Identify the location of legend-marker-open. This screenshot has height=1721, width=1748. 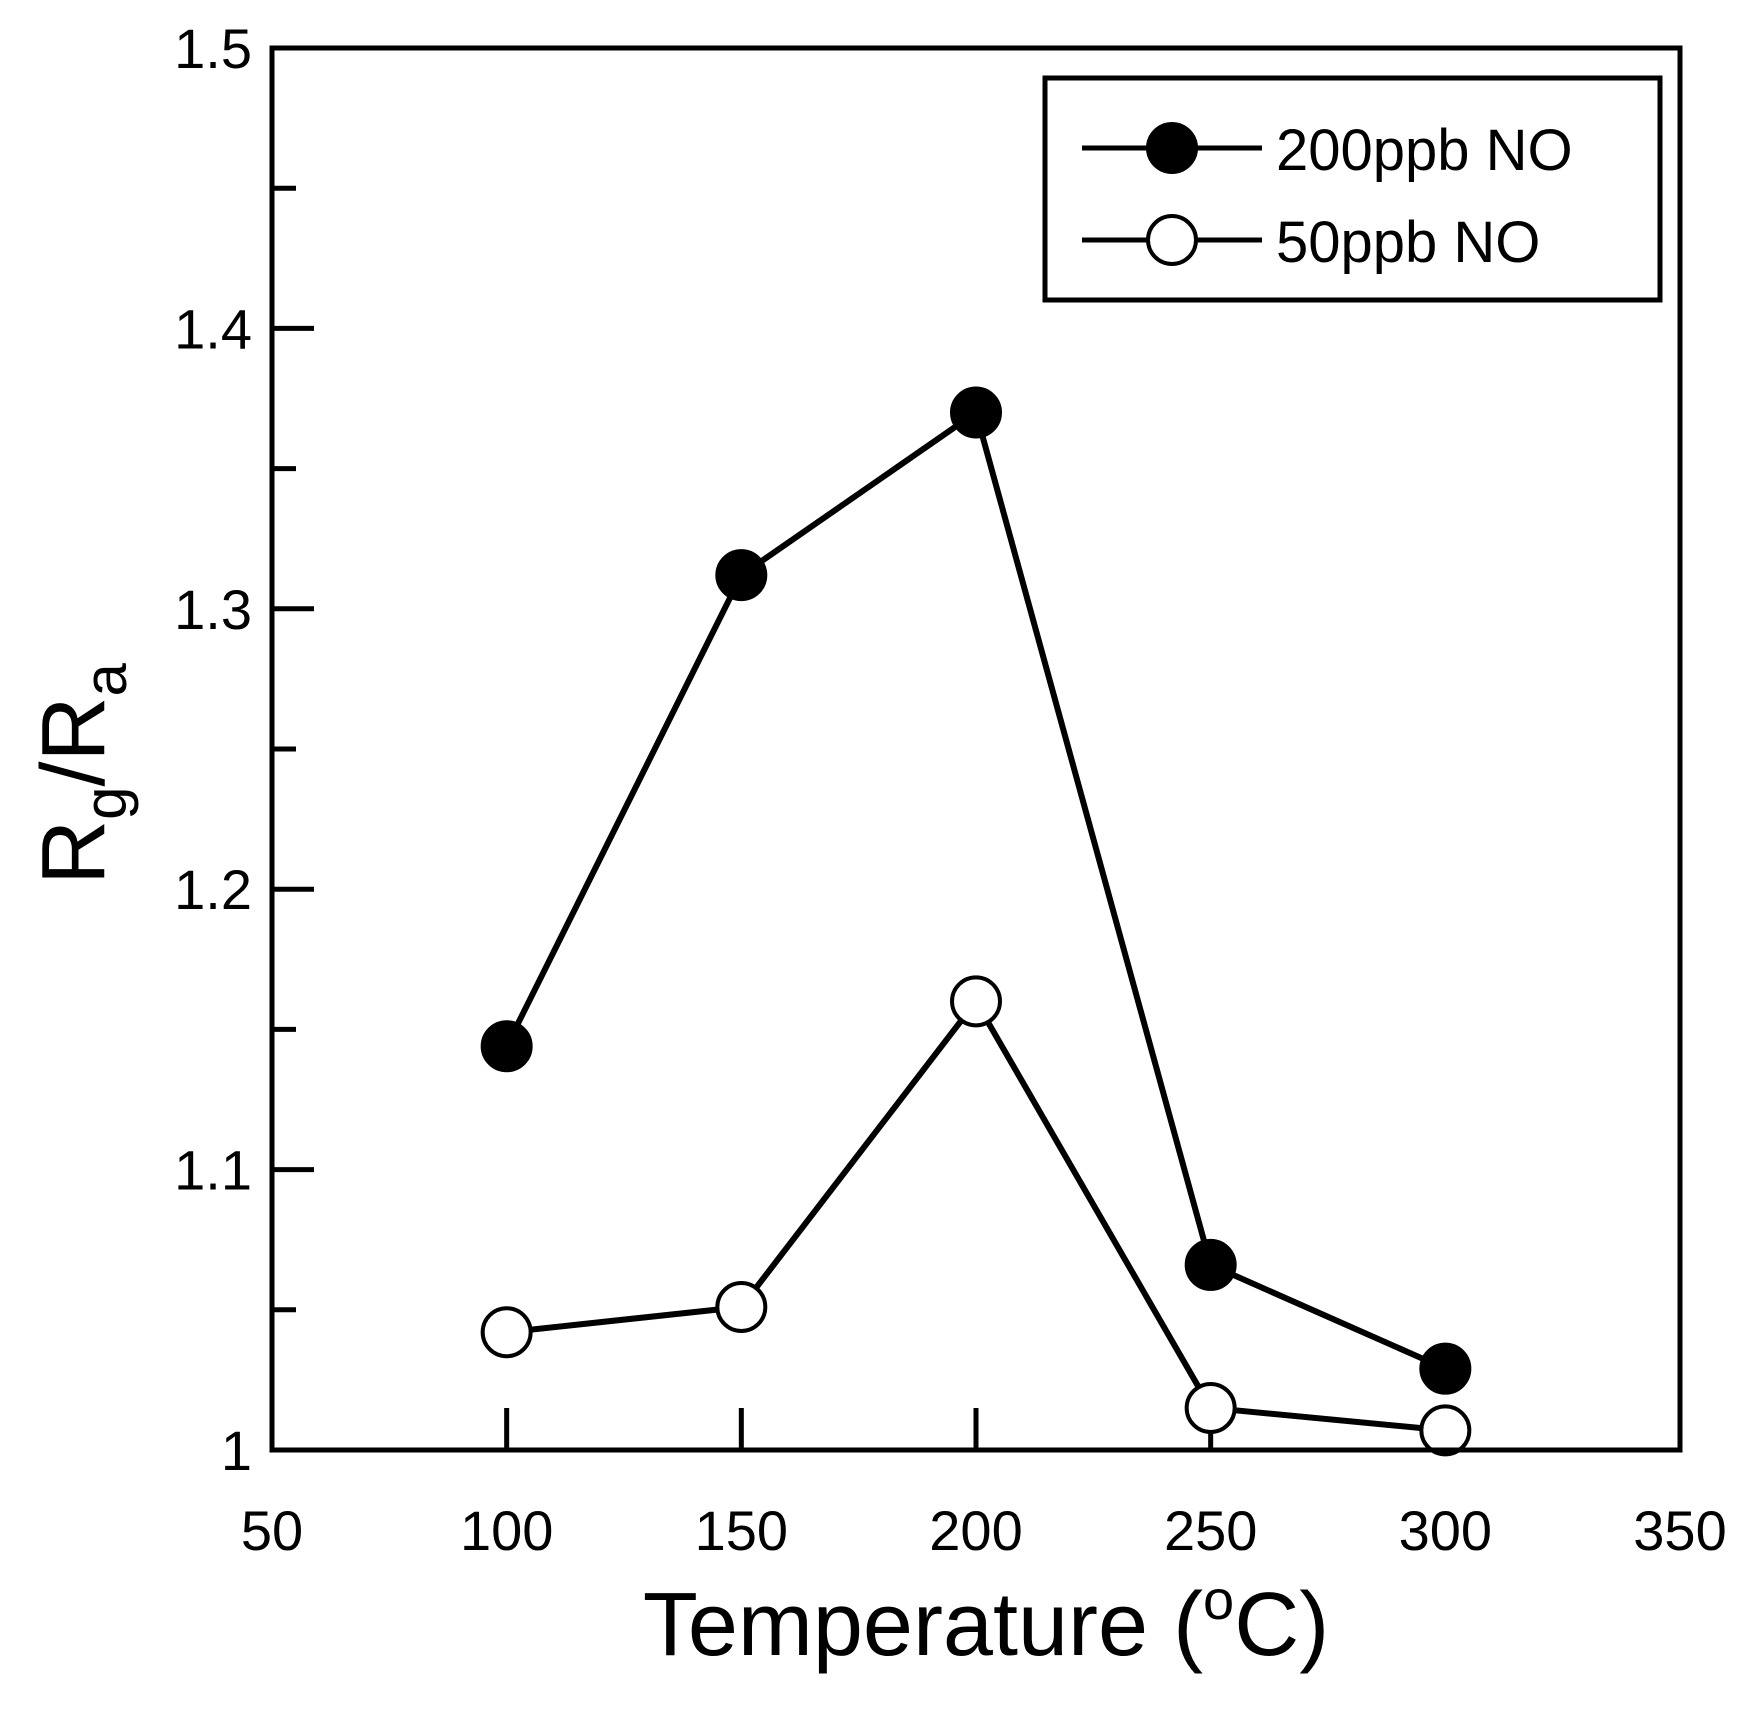
(1172, 240).